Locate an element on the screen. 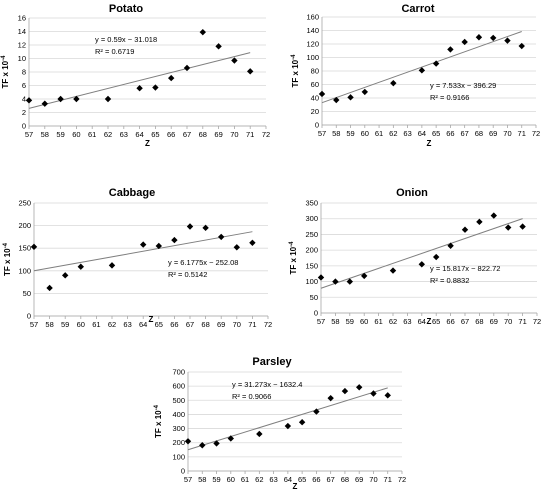 The width and height of the screenshot is (550, 493). x-tick-label: 72 is located at coordinates (268, 324).